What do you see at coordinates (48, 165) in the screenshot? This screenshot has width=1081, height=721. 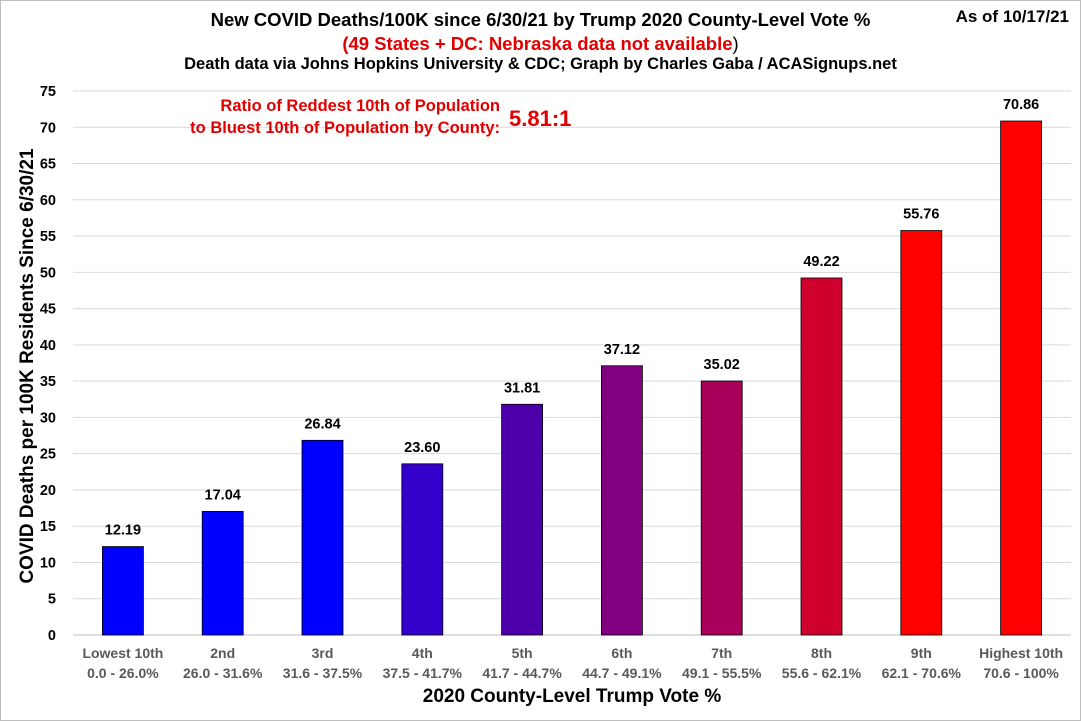 I see `y-tick-label: 65` at bounding box center [48, 165].